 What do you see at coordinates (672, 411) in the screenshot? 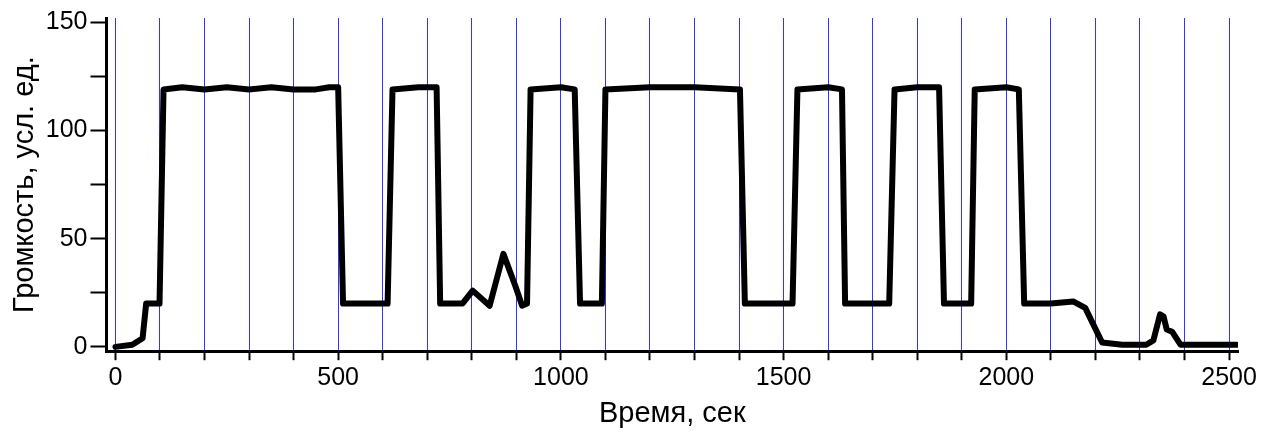
I see `x-axis-title: Время, сек` at bounding box center [672, 411].